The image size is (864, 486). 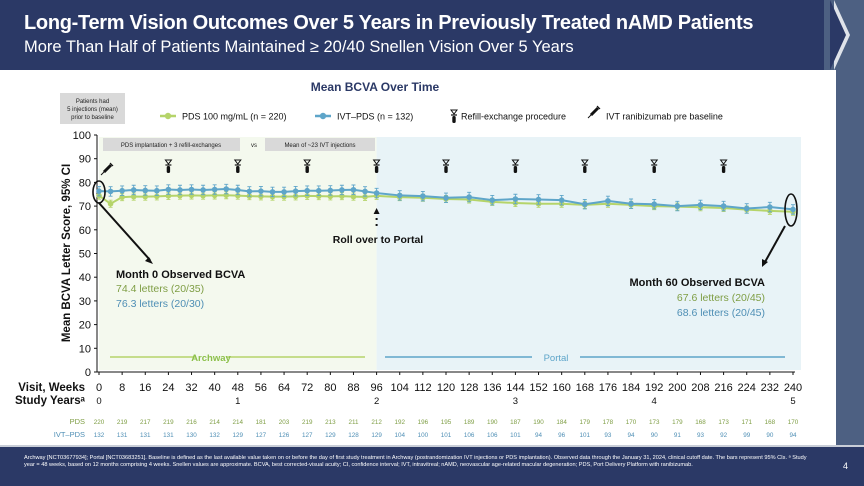 I want to click on at-risk-ivt: 126, so click(x=284, y=435).